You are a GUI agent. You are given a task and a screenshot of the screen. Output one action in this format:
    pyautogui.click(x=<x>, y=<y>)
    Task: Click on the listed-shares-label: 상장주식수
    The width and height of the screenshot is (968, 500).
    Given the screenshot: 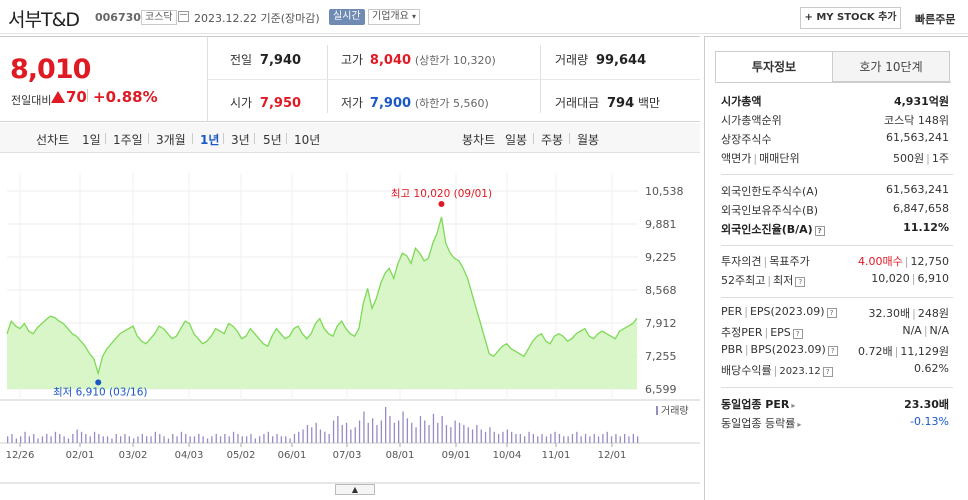 What is the action you would take?
    pyautogui.click(x=746, y=139)
    